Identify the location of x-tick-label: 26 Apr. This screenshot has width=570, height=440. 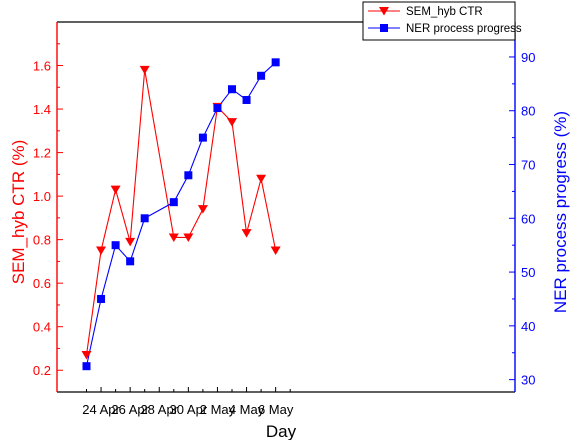
(130, 409).